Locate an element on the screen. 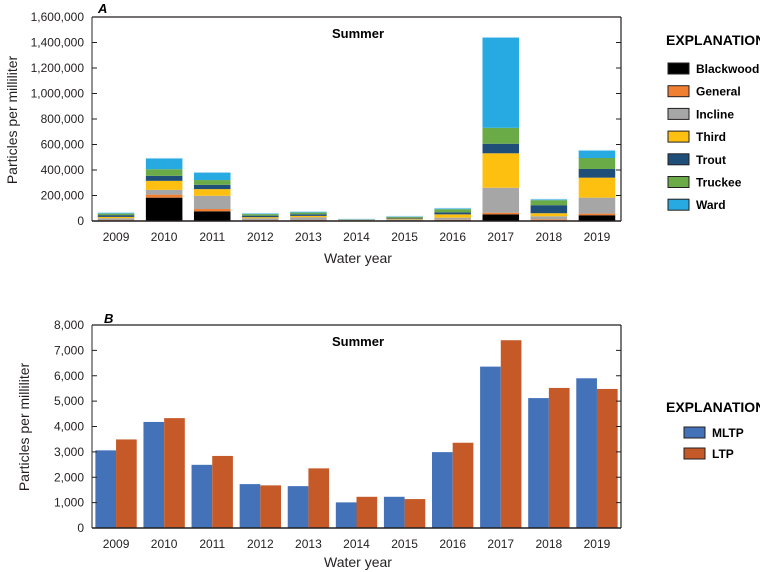 This screenshot has width=760, height=572. panel-b-bar-ltp-2016 is located at coordinates (463, 485).